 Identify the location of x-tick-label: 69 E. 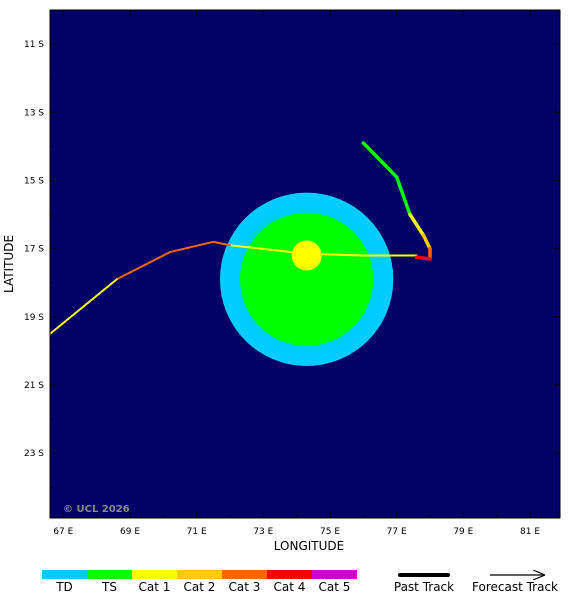
(130, 532).